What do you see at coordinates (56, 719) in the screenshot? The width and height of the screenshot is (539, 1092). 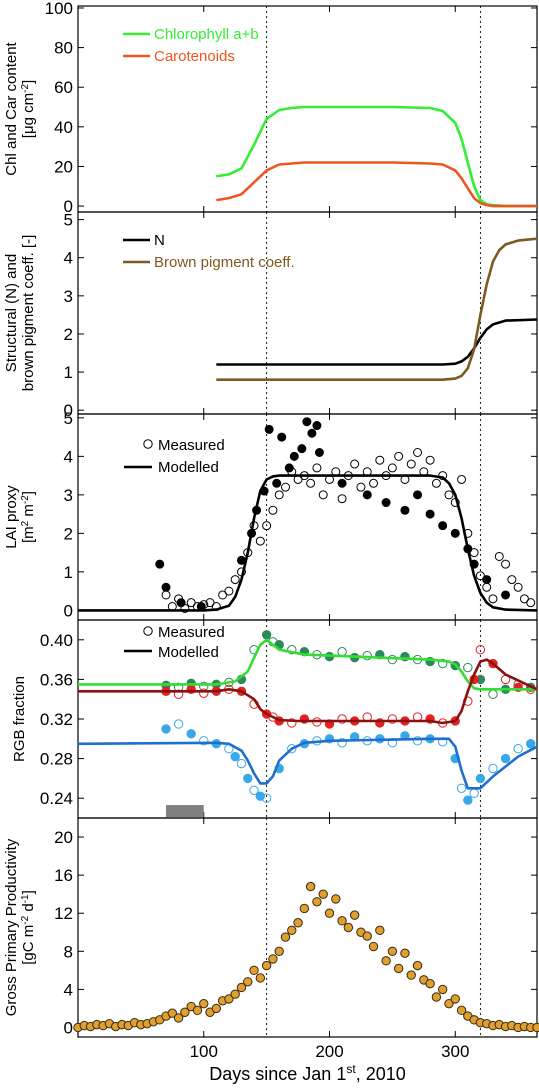 I see `y-tick-label: 0.32` at bounding box center [56, 719].